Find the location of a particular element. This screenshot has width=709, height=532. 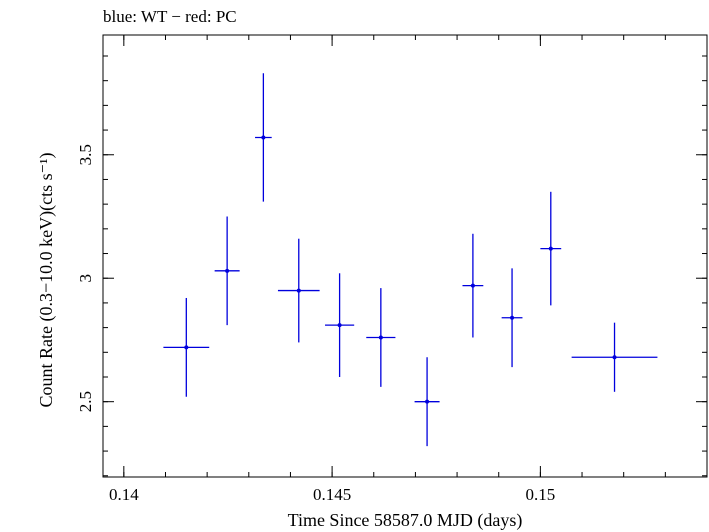

x-axis-label: Time Since 58587.0 MJD (days) is located at coordinates (405, 520).